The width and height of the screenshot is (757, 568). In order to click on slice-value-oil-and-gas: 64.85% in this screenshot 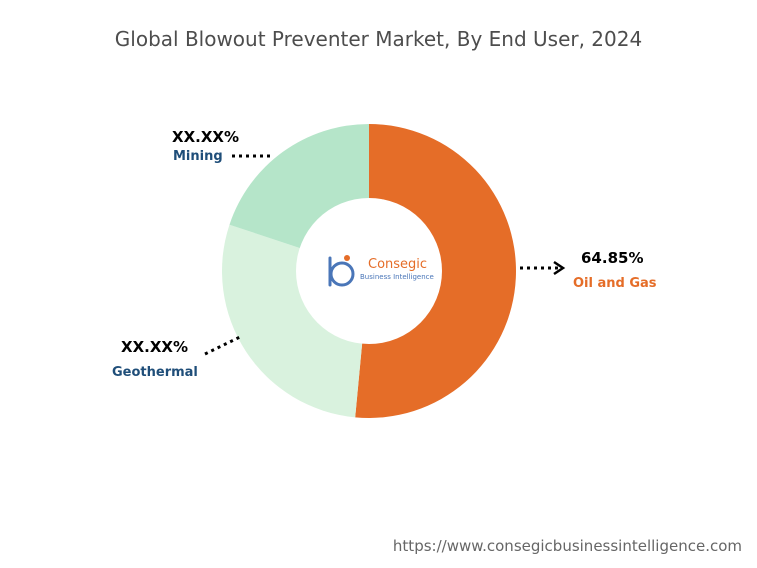, I will do `click(612, 258)`.